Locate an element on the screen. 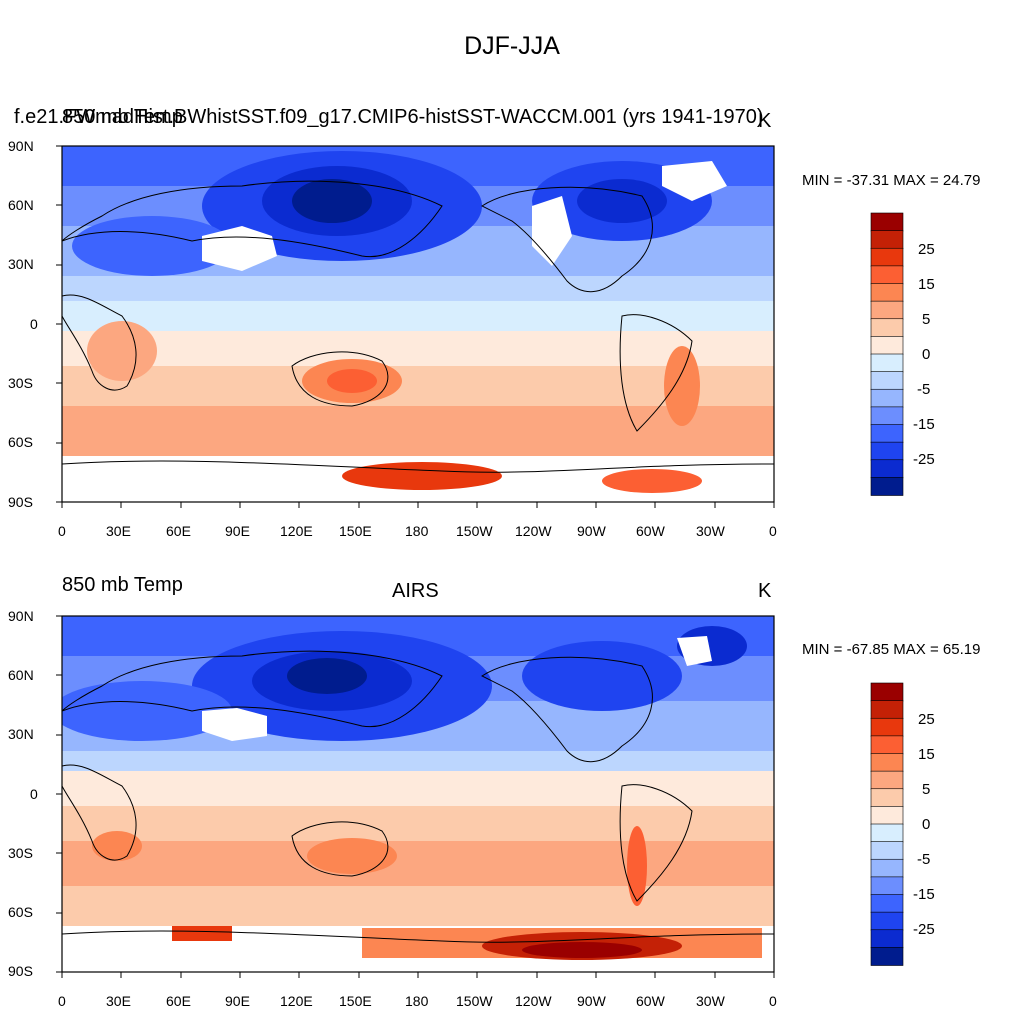 Image resolution: width=1024 pixels, height=1024 pixels. band-south is located at coordinates (418, 863).